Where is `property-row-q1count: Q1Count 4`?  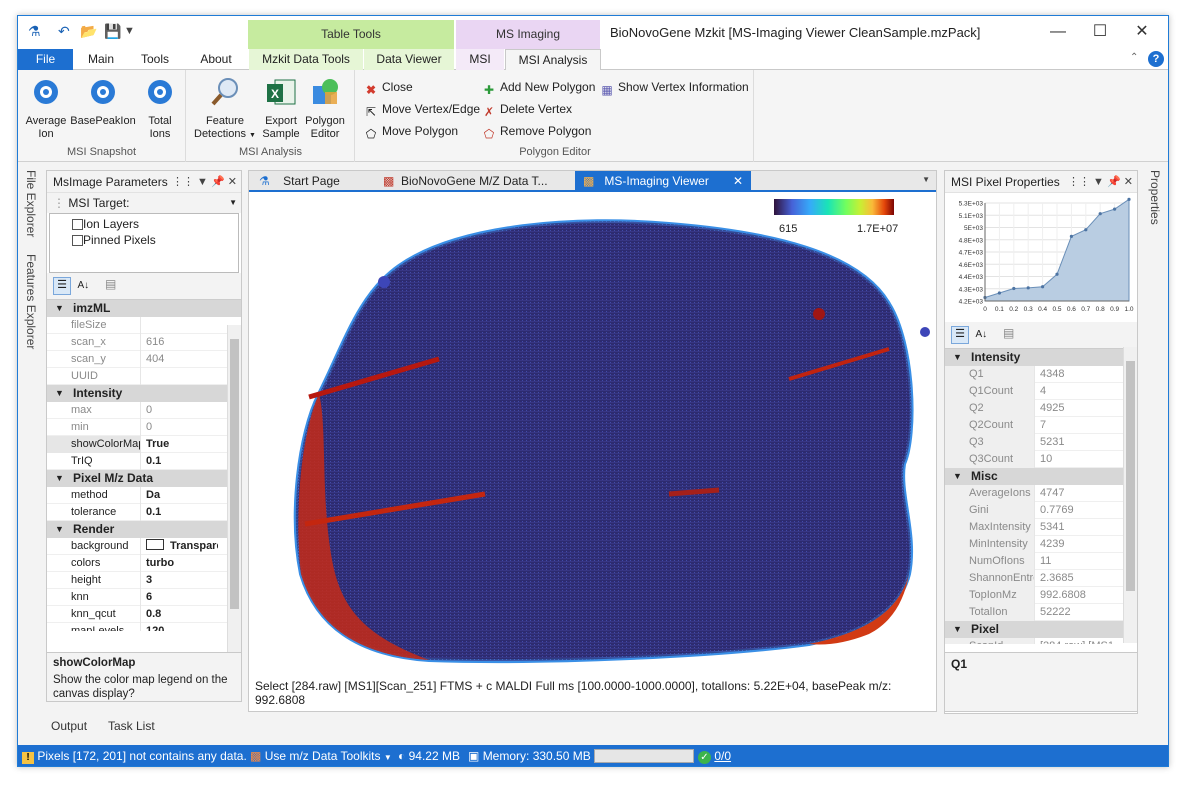
property-row-q1count: Q1Count 4 is located at coordinates (1041, 391).